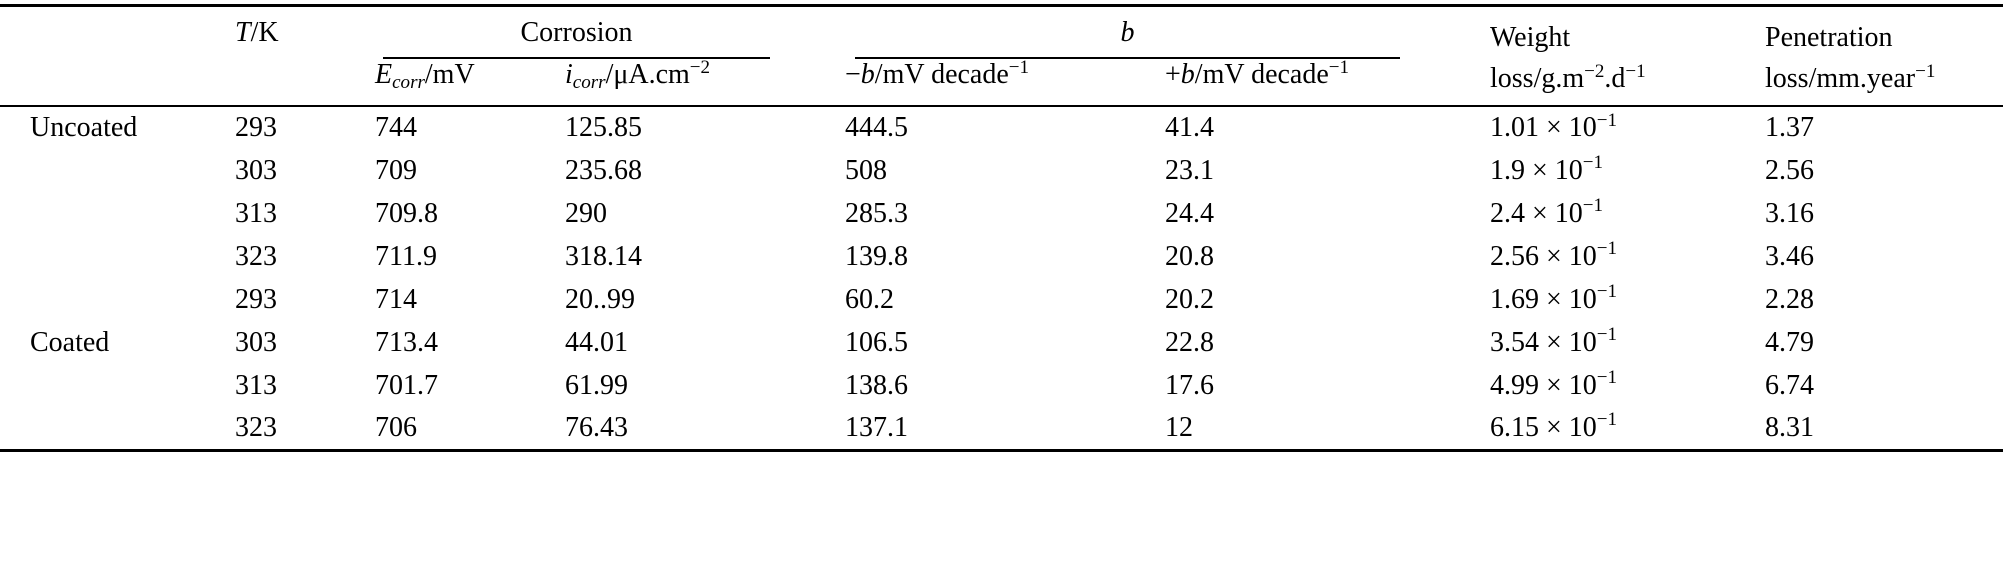  I want to click on b-positive-value: 24.4, so click(1189, 213).